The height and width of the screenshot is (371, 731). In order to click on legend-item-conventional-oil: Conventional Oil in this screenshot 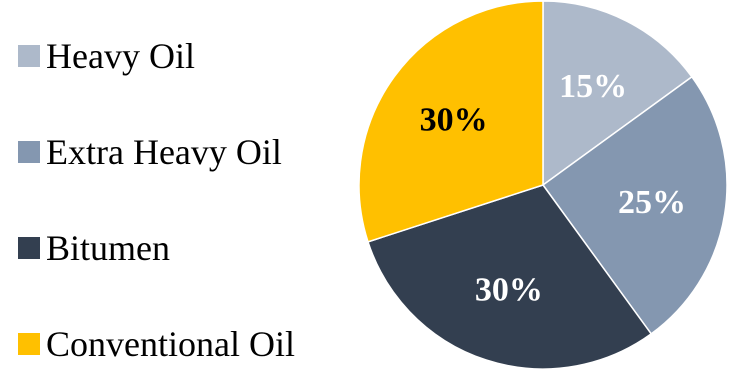, I will do `click(156, 344)`.